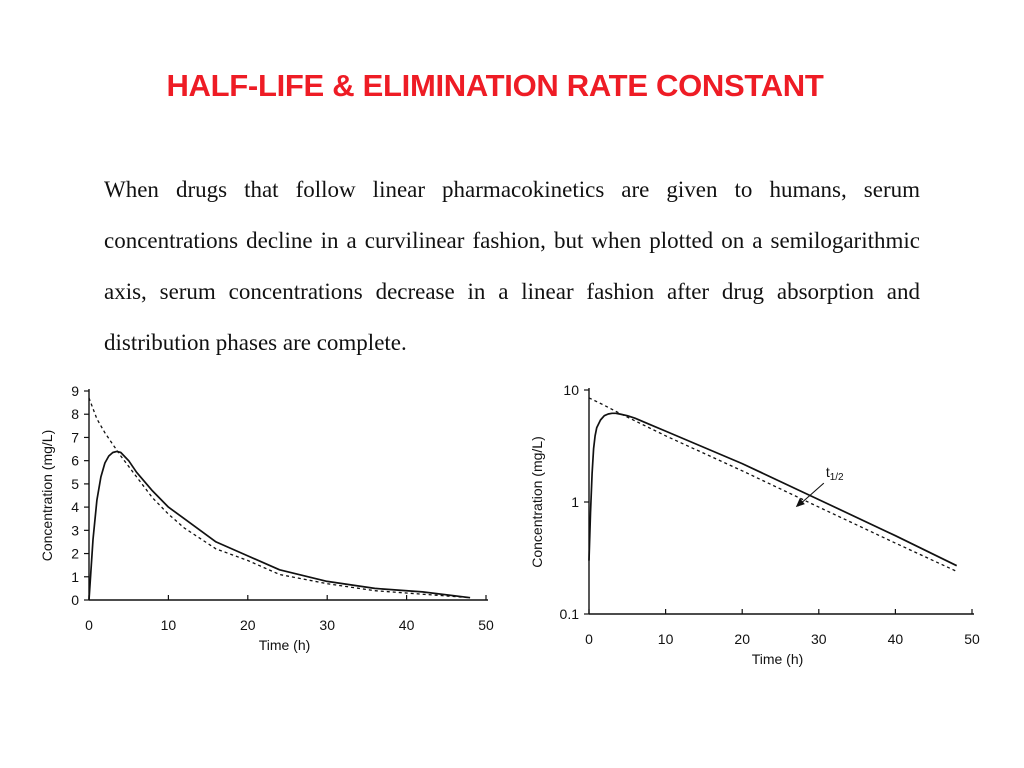  I want to click on chart-0-ytick-label: 5, so click(75, 484).